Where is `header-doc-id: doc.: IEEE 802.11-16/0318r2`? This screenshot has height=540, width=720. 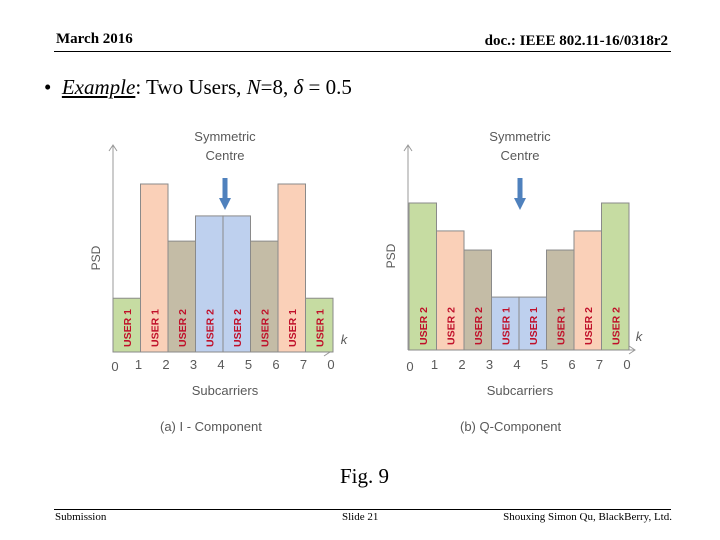 header-doc-id: doc.: IEEE 802.11-16/0318r2 is located at coordinates (576, 41).